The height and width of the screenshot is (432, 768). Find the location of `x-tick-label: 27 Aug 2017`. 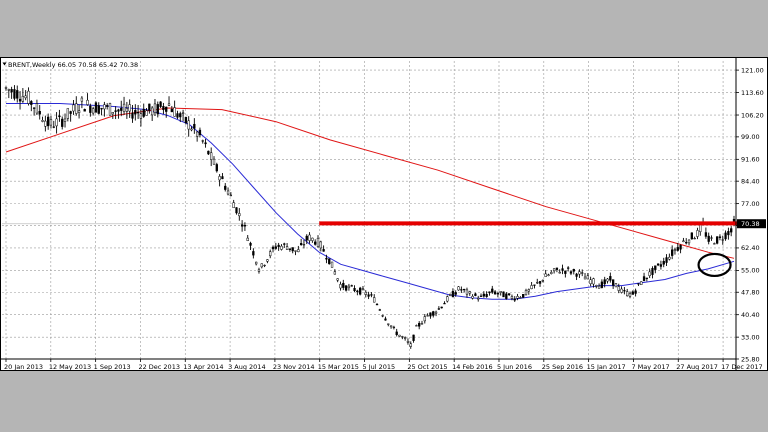

x-tick-label: 27 Aug 2017 is located at coordinates (697, 367).